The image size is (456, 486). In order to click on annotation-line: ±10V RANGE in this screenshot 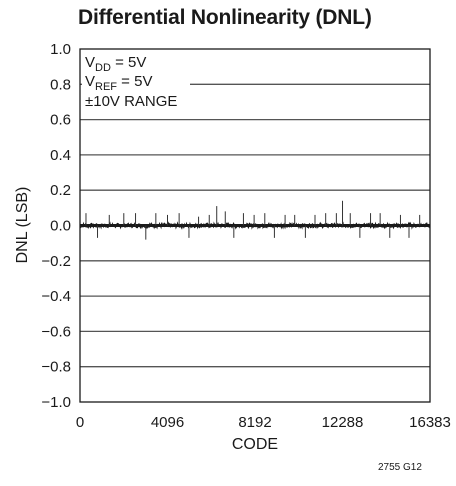, I will do `click(131, 101)`.